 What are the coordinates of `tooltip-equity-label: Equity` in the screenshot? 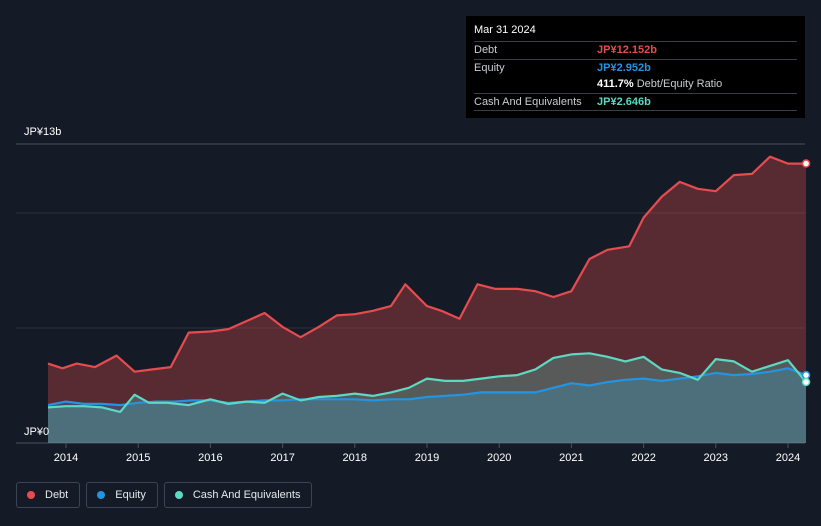 It's located at (489, 67).